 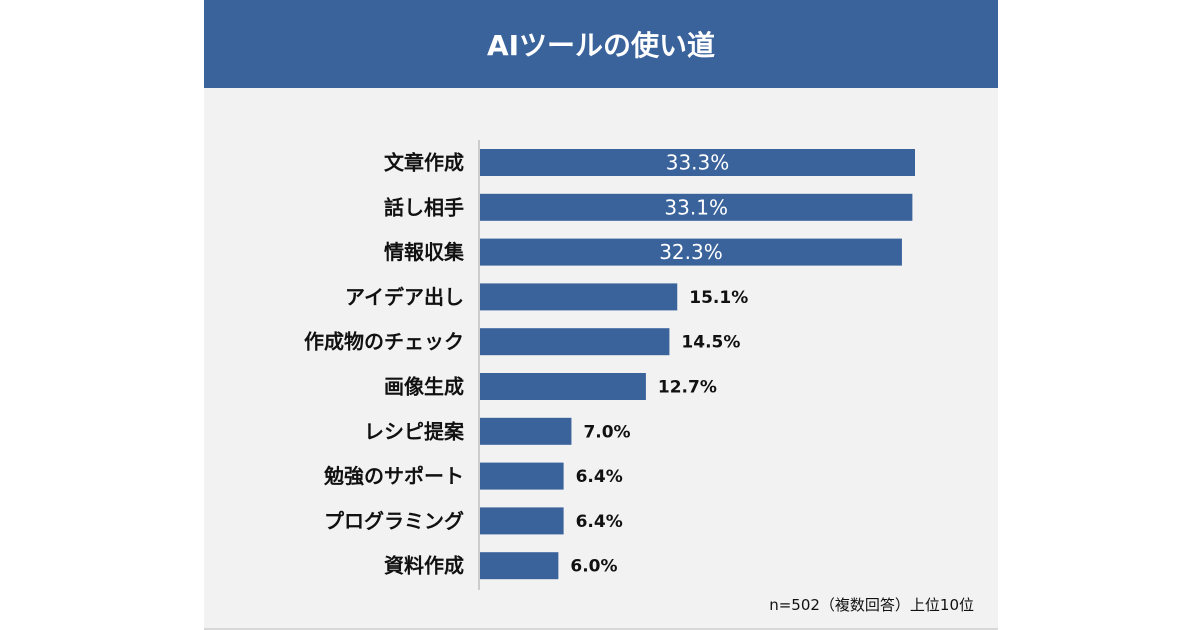 What do you see at coordinates (871, 605) in the screenshot?
I see `sample-note: n=502（複数回答）上位10位` at bounding box center [871, 605].